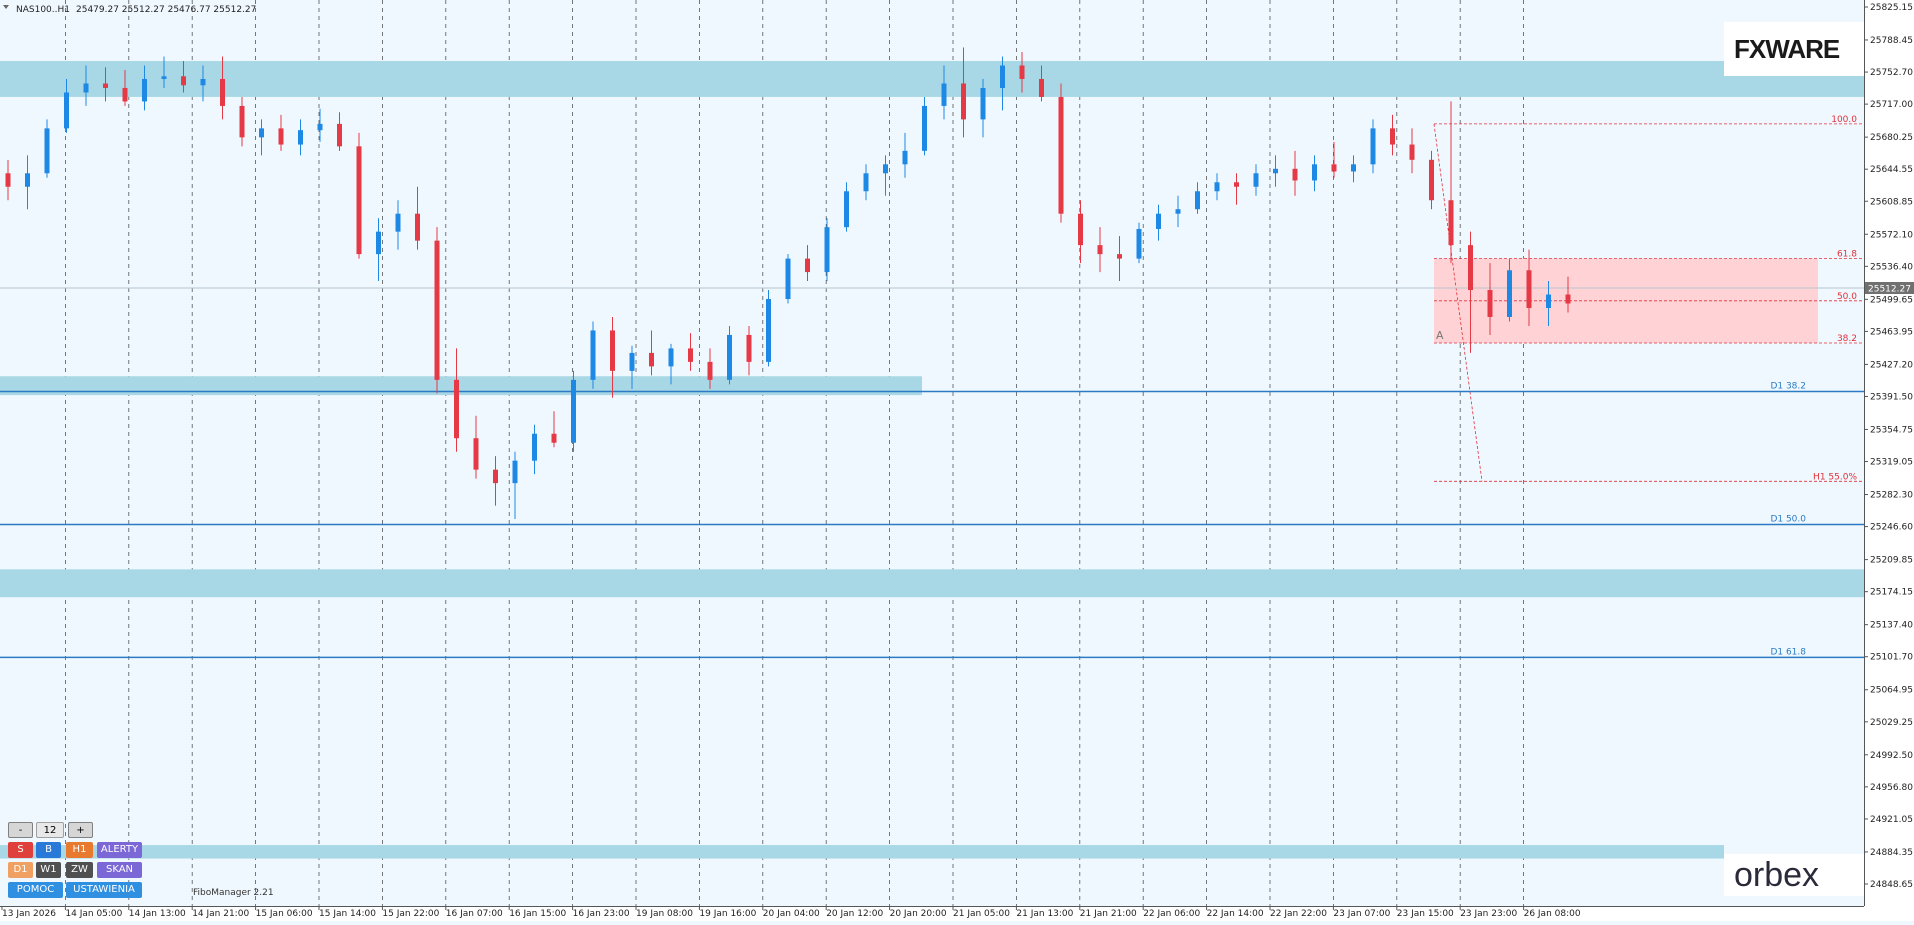 The width and height of the screenshot is (1914, 925). What do you see at coordinates (104, 890) in the screenshot?
I see `settings-button: USTAWIENIA` at bounding box center [104, 890].